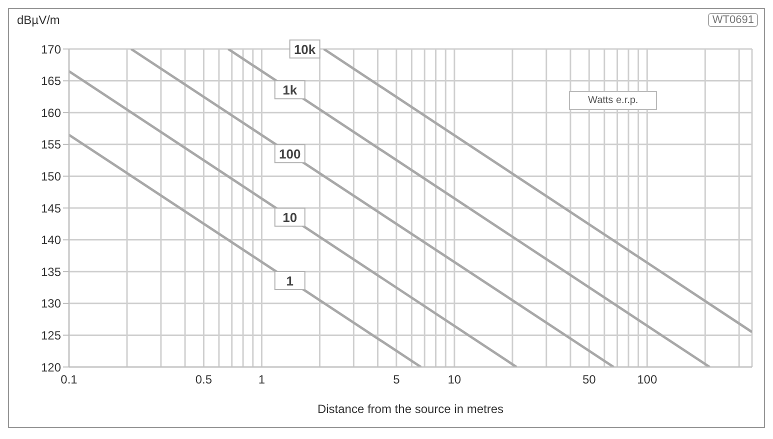 The image size is (773, 439). Describe the element at coordinates (51, 49) in the screenshot. I see `y-tick-label: 170` at that location.